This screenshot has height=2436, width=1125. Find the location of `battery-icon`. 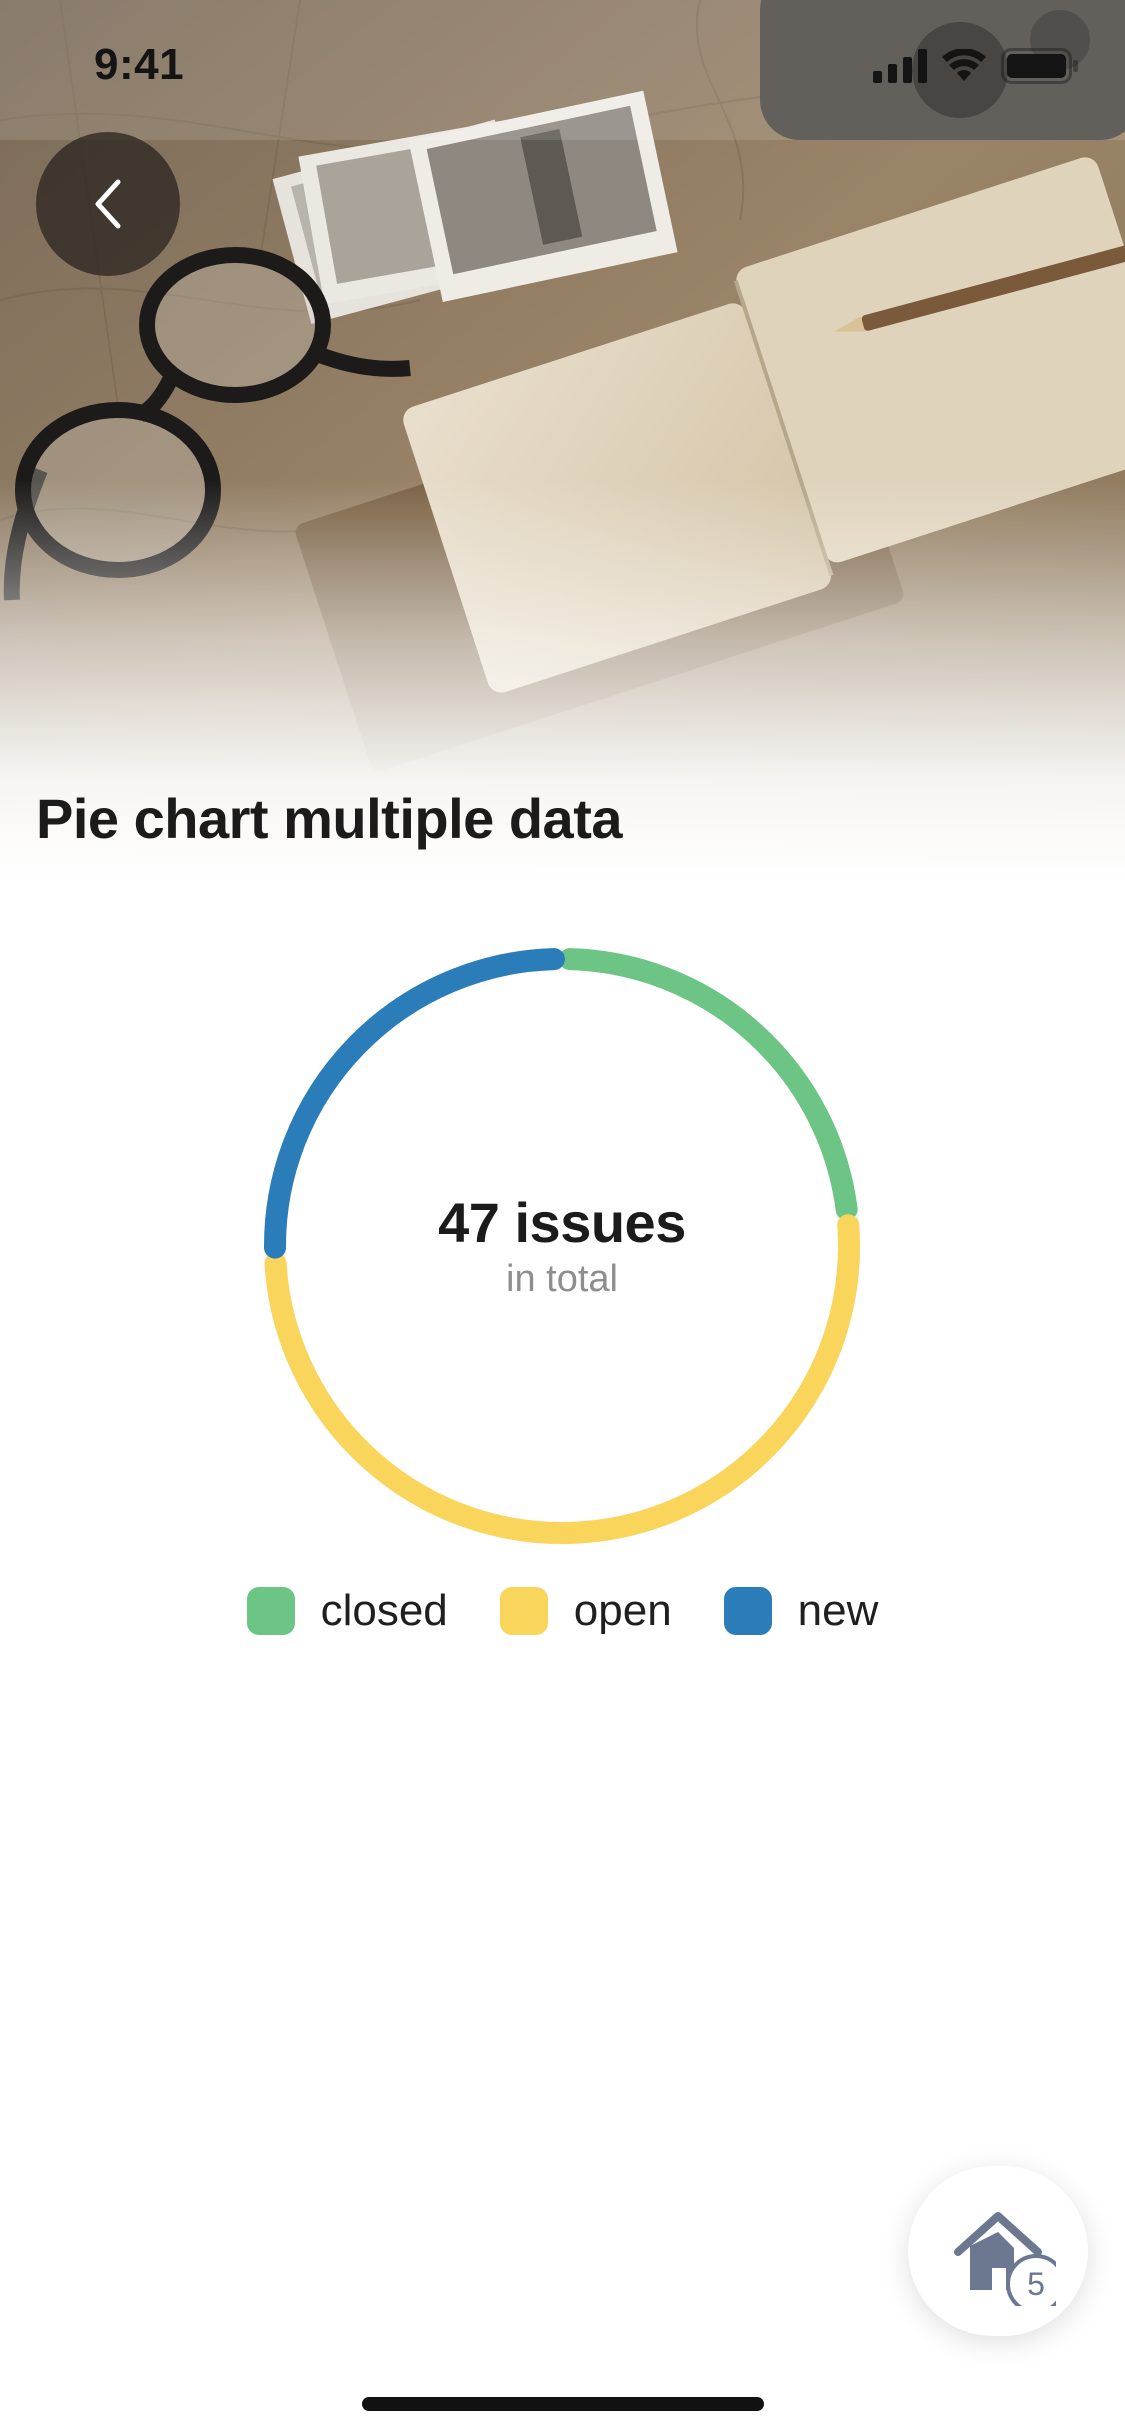

battery-icon is located at coordinates (1039, 66).